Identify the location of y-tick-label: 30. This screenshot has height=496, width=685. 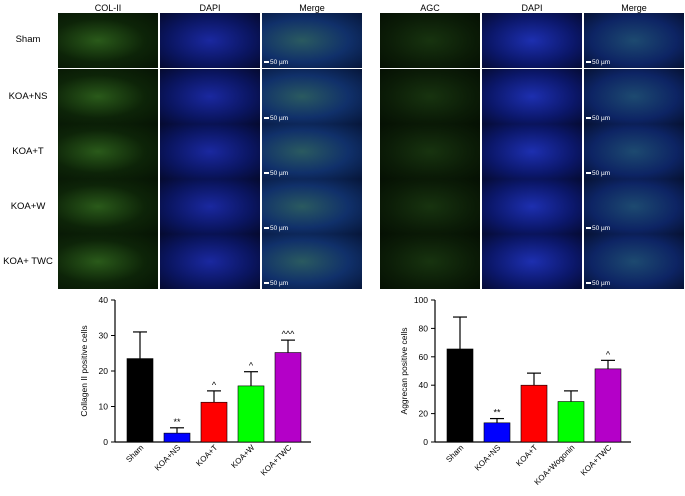
(104, 336).